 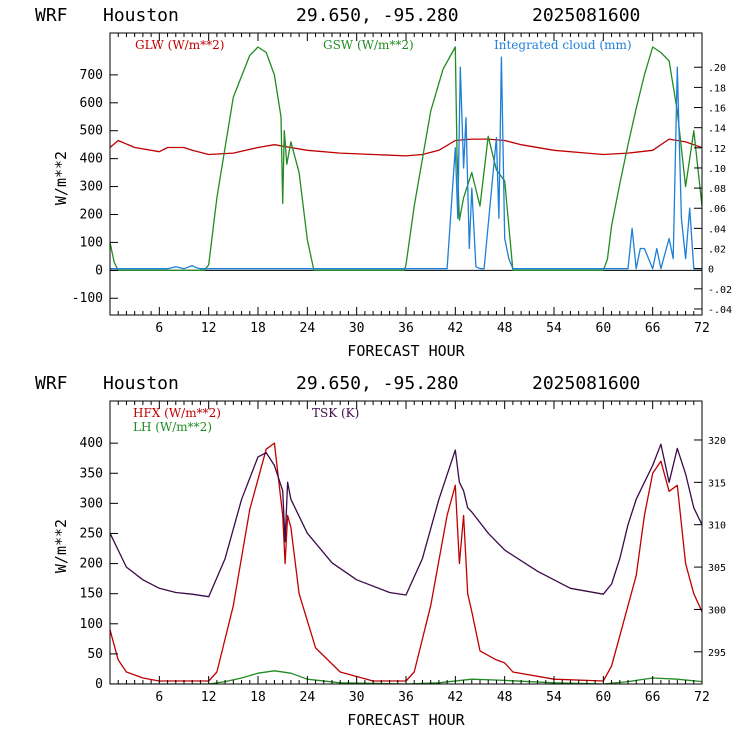 I want to click on chart-1-ytick-label: 300, so click(x=91, y=187).